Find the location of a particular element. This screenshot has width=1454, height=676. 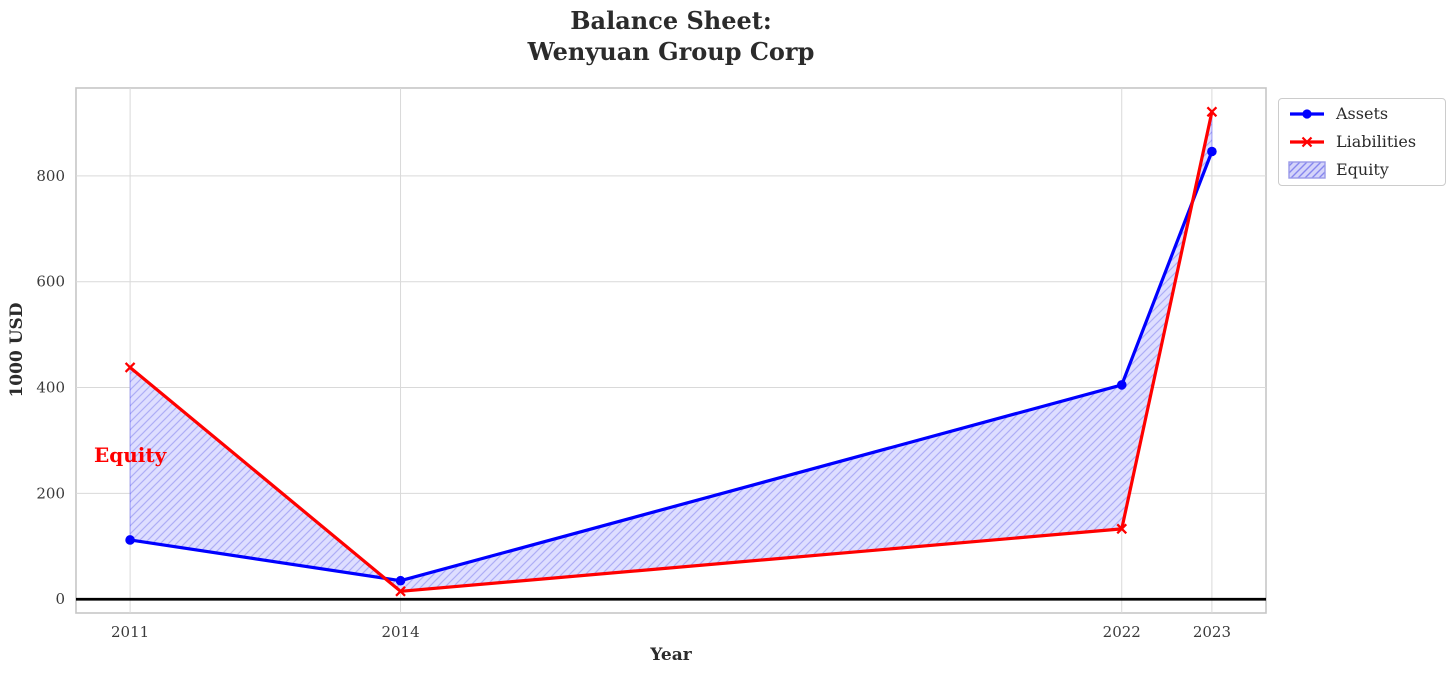

legend-item-equity: Equity is located at coordinates (1362, 170).